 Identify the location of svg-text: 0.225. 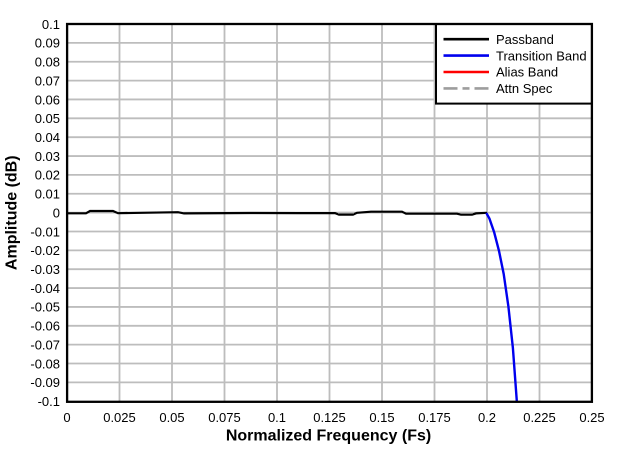
(539, 417).